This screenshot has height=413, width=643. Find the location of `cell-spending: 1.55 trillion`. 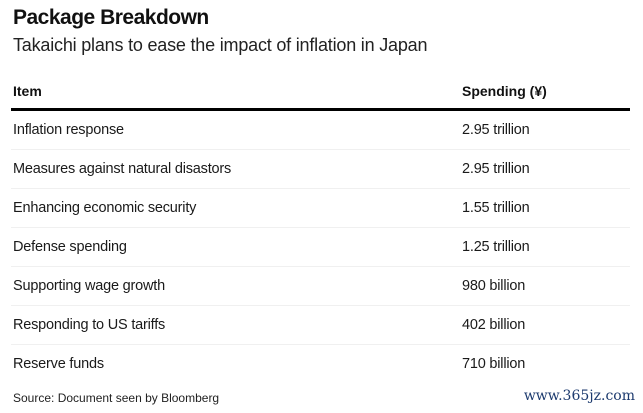

cell-spending: 1.55 trillion is located at coordinates (496, 208).